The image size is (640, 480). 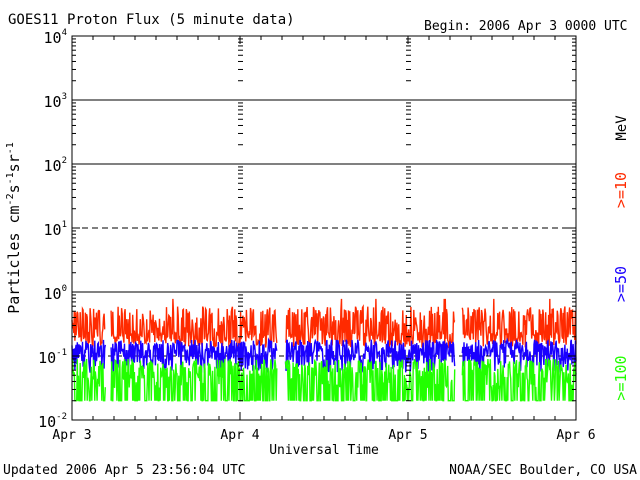 What do you see at coordinates (52, 421) in the screenshot?
I see `y-tick-label: 10⁻²` at bounding box center [52, 421].